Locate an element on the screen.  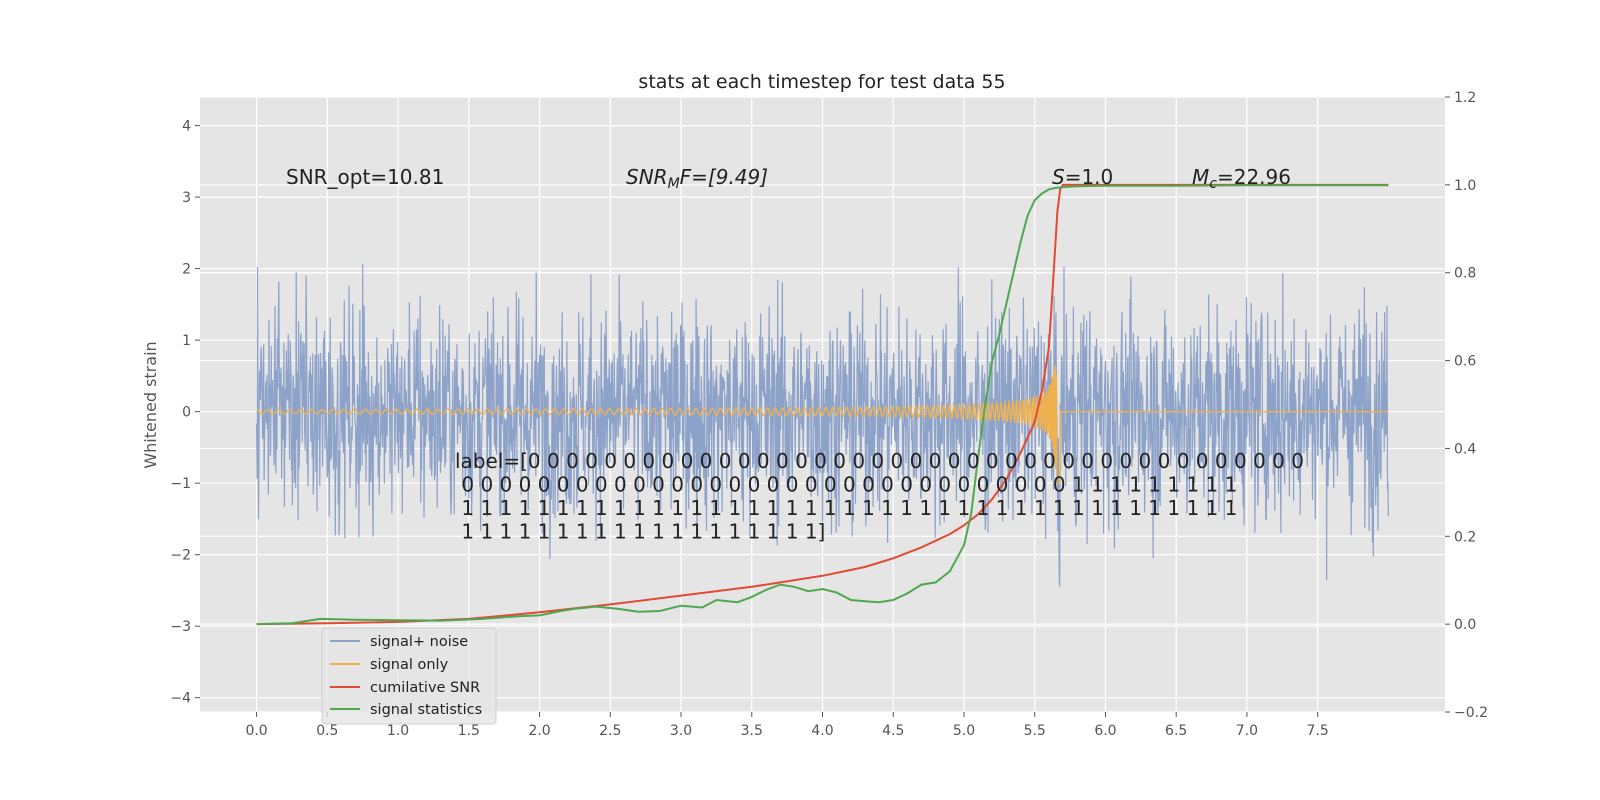
y2-tick-label: −0.2 is located at coordinates (1471, 713).